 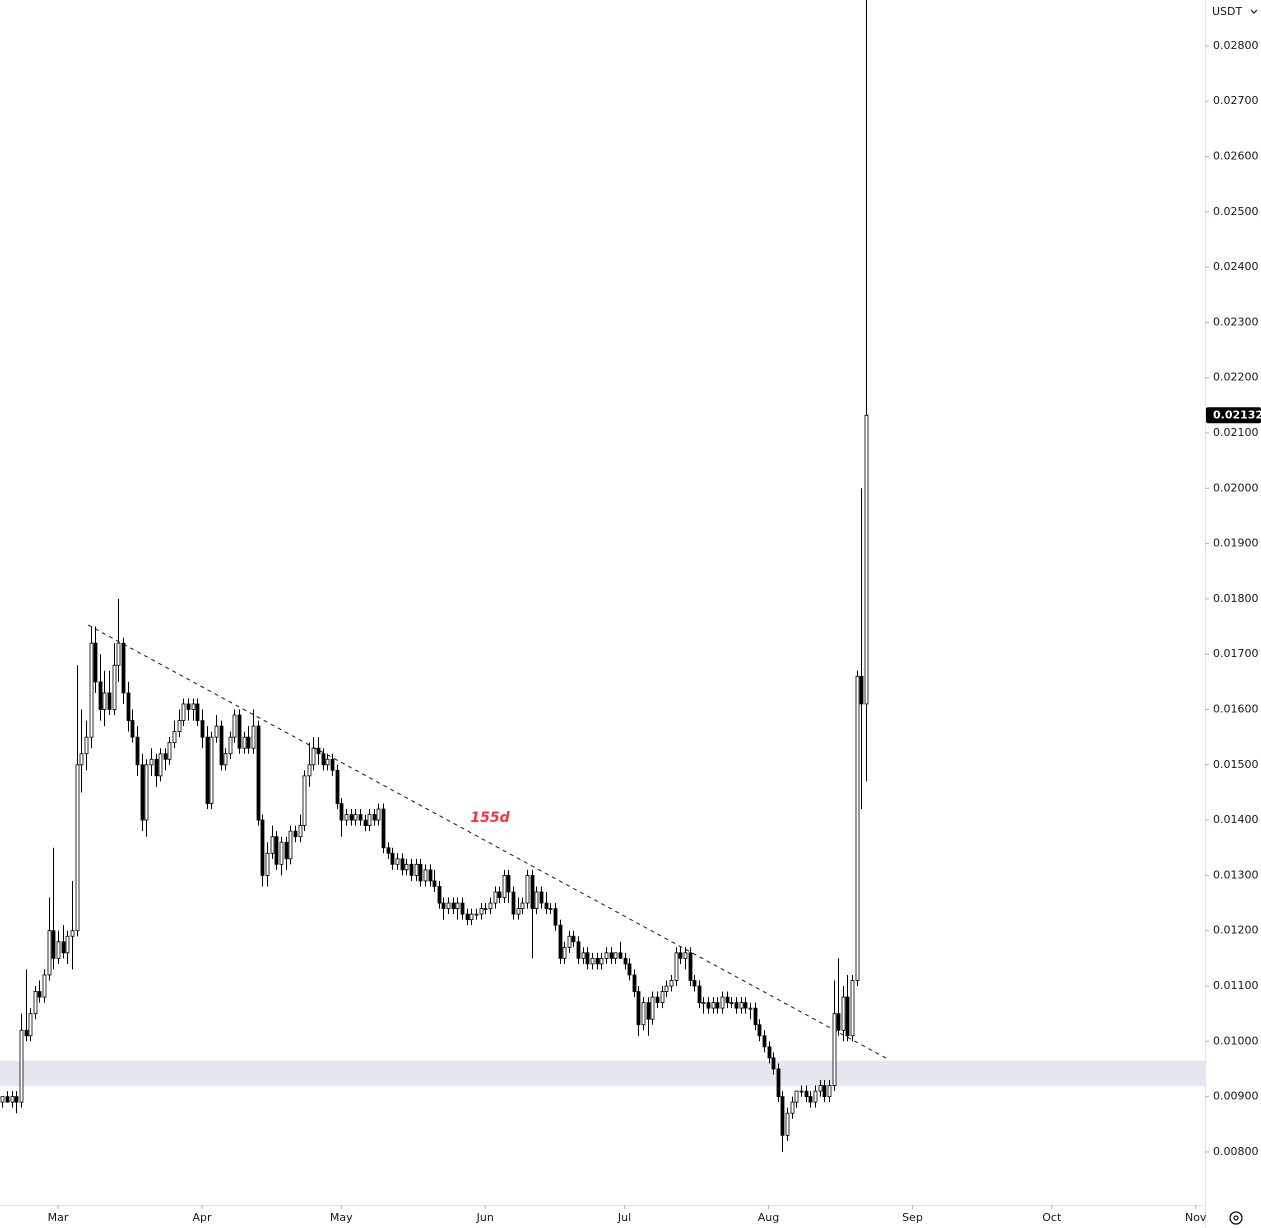 What do you see at coordinates (58, 1217) in the screenshot?
I see `x-tick-label: Mar` at bounding box center [58, 1217].